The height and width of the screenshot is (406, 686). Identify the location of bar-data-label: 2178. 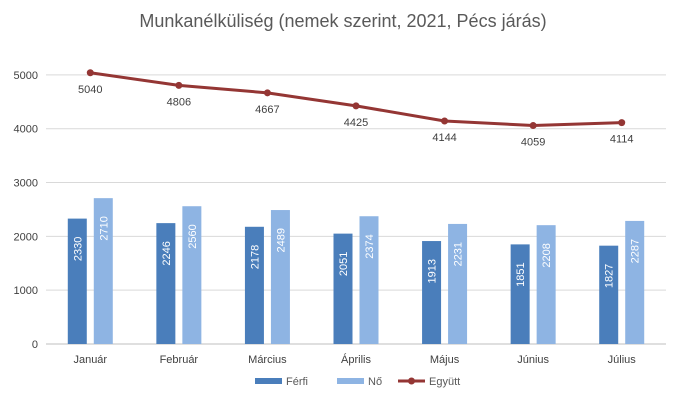
(255, 257).